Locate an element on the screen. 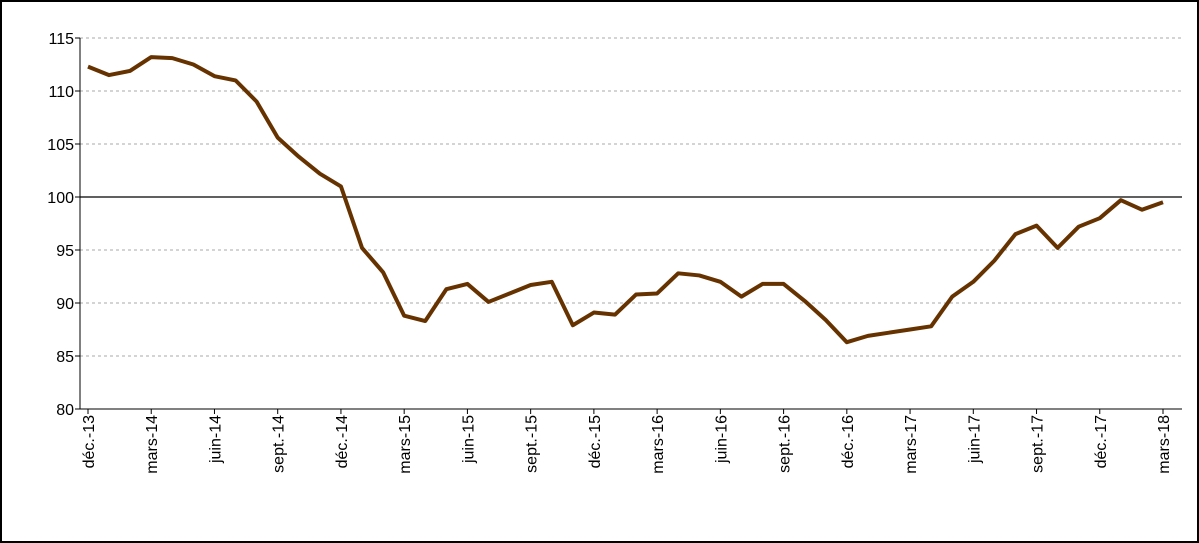 The width and height of the screenshot is (1199, 543). y-tick-label: 115 is located at coordinates (61, 39).